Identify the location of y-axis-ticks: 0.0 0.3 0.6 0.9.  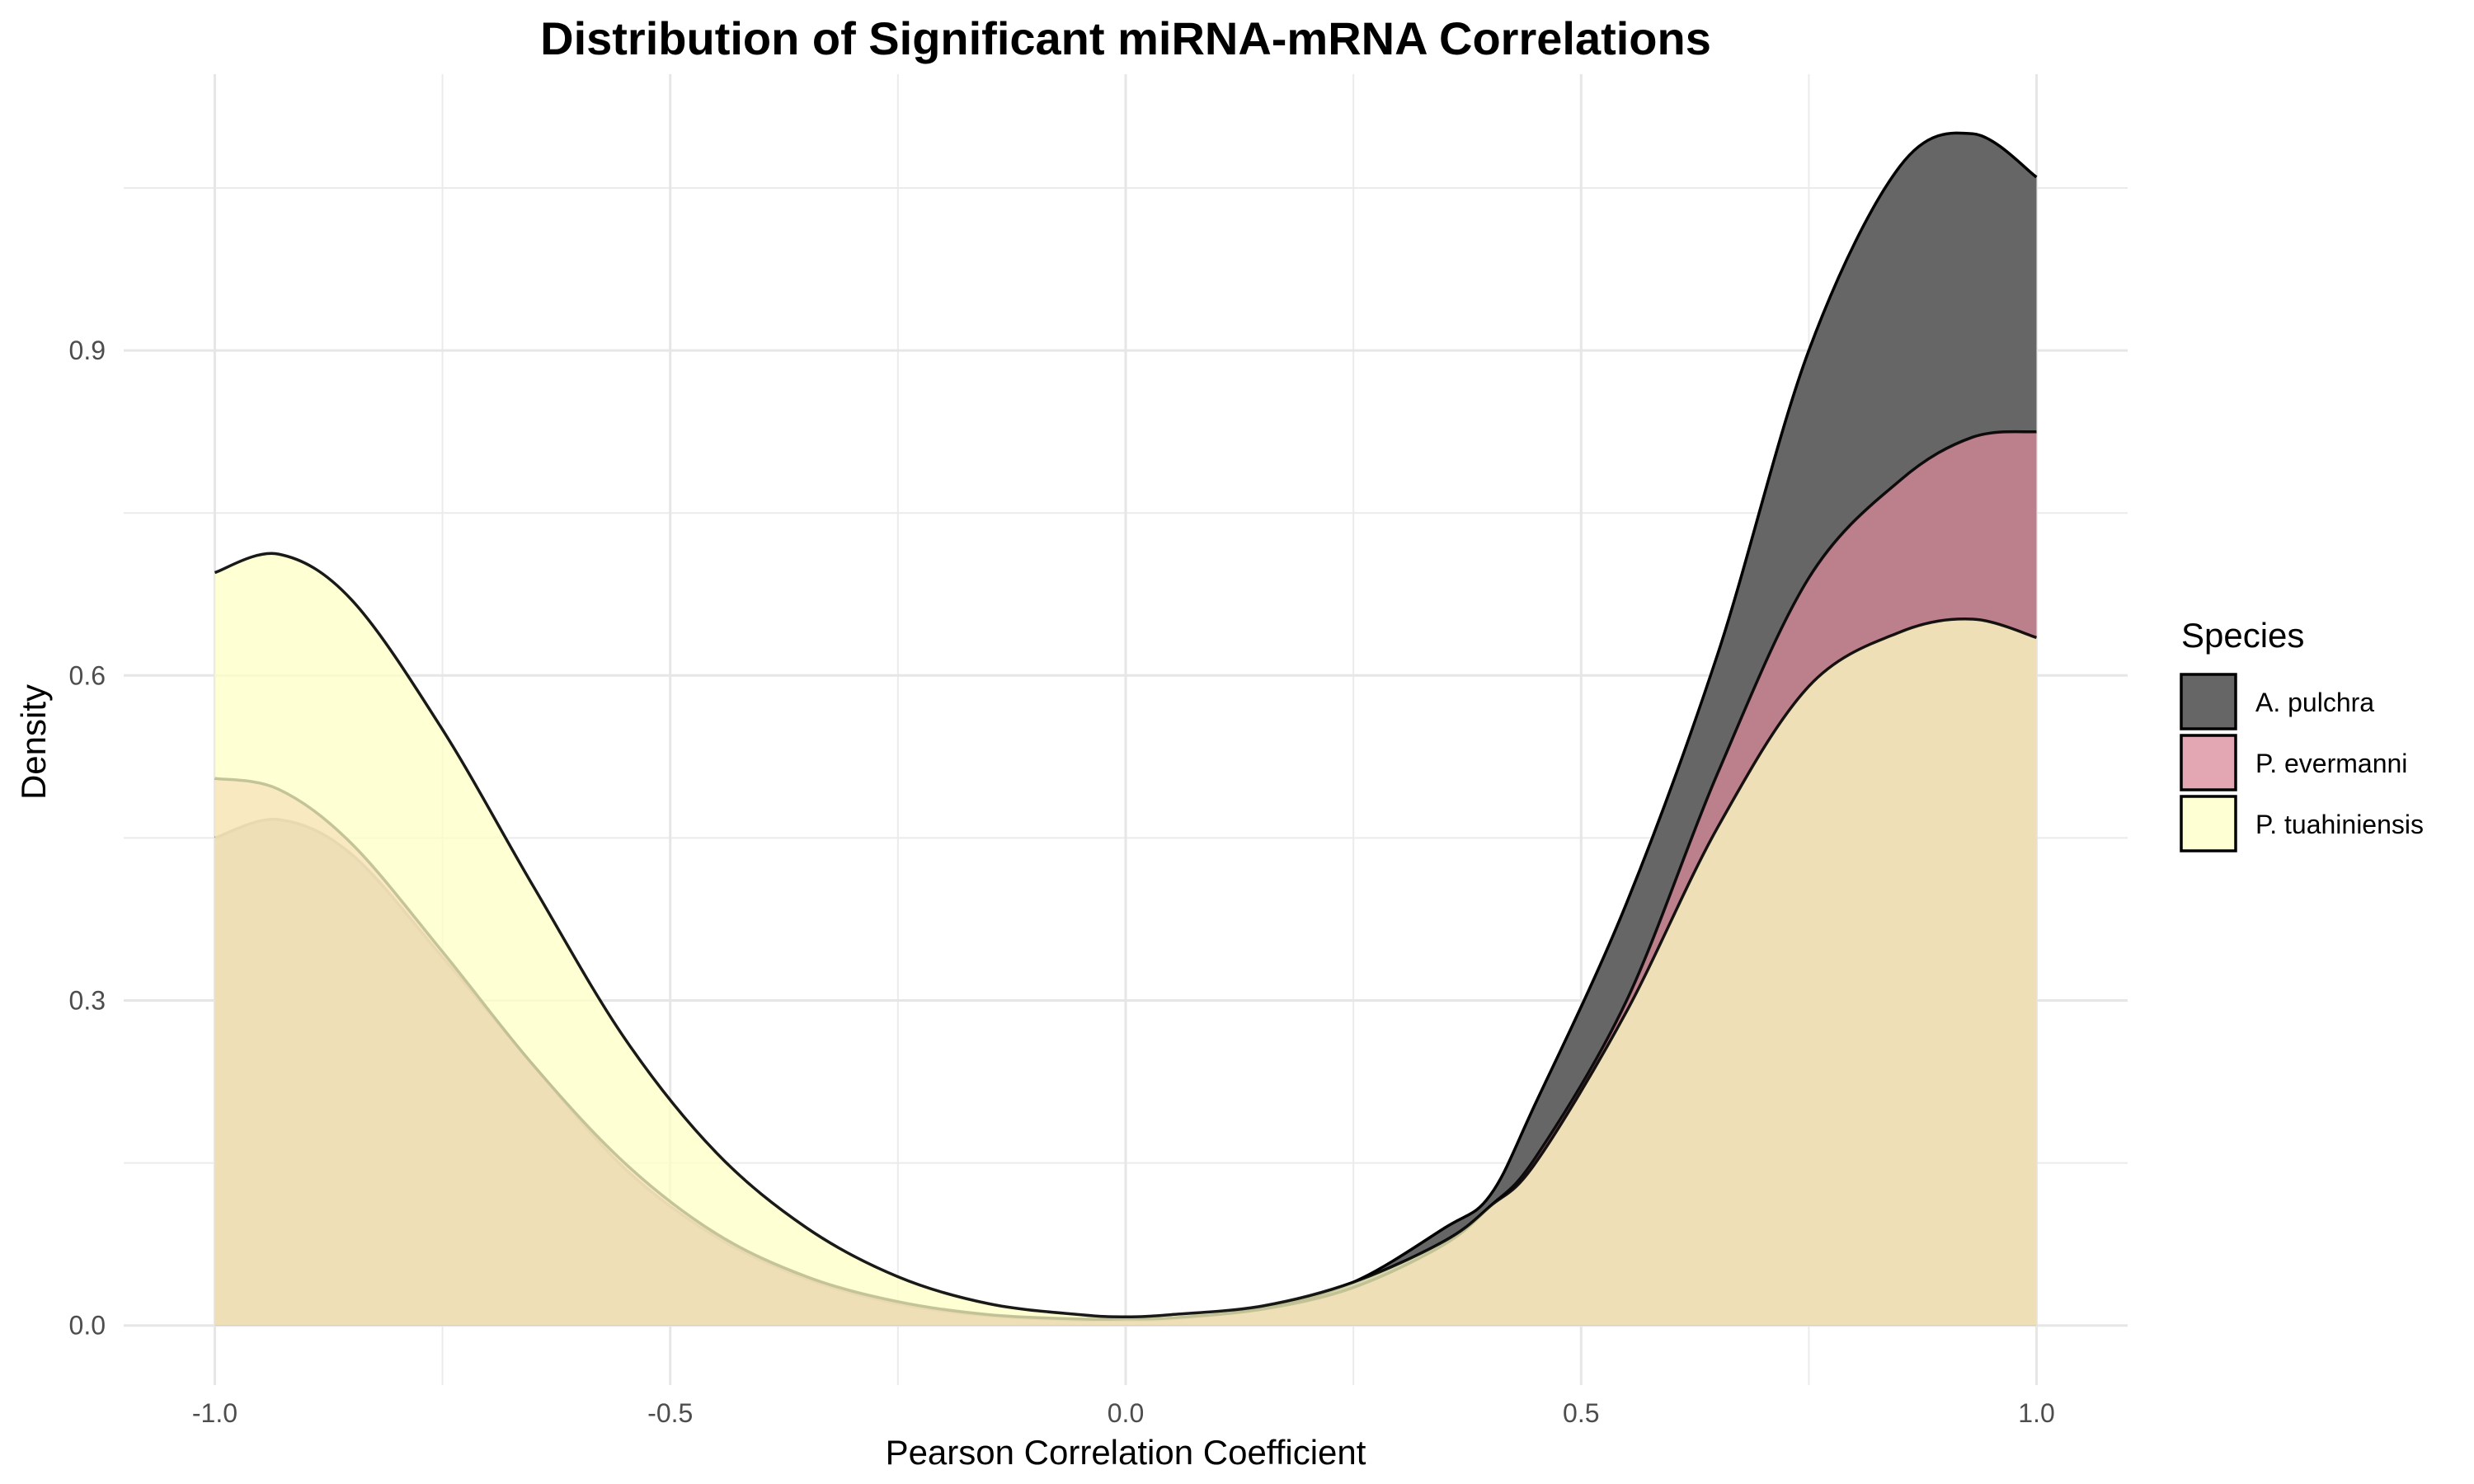
(87, 838).